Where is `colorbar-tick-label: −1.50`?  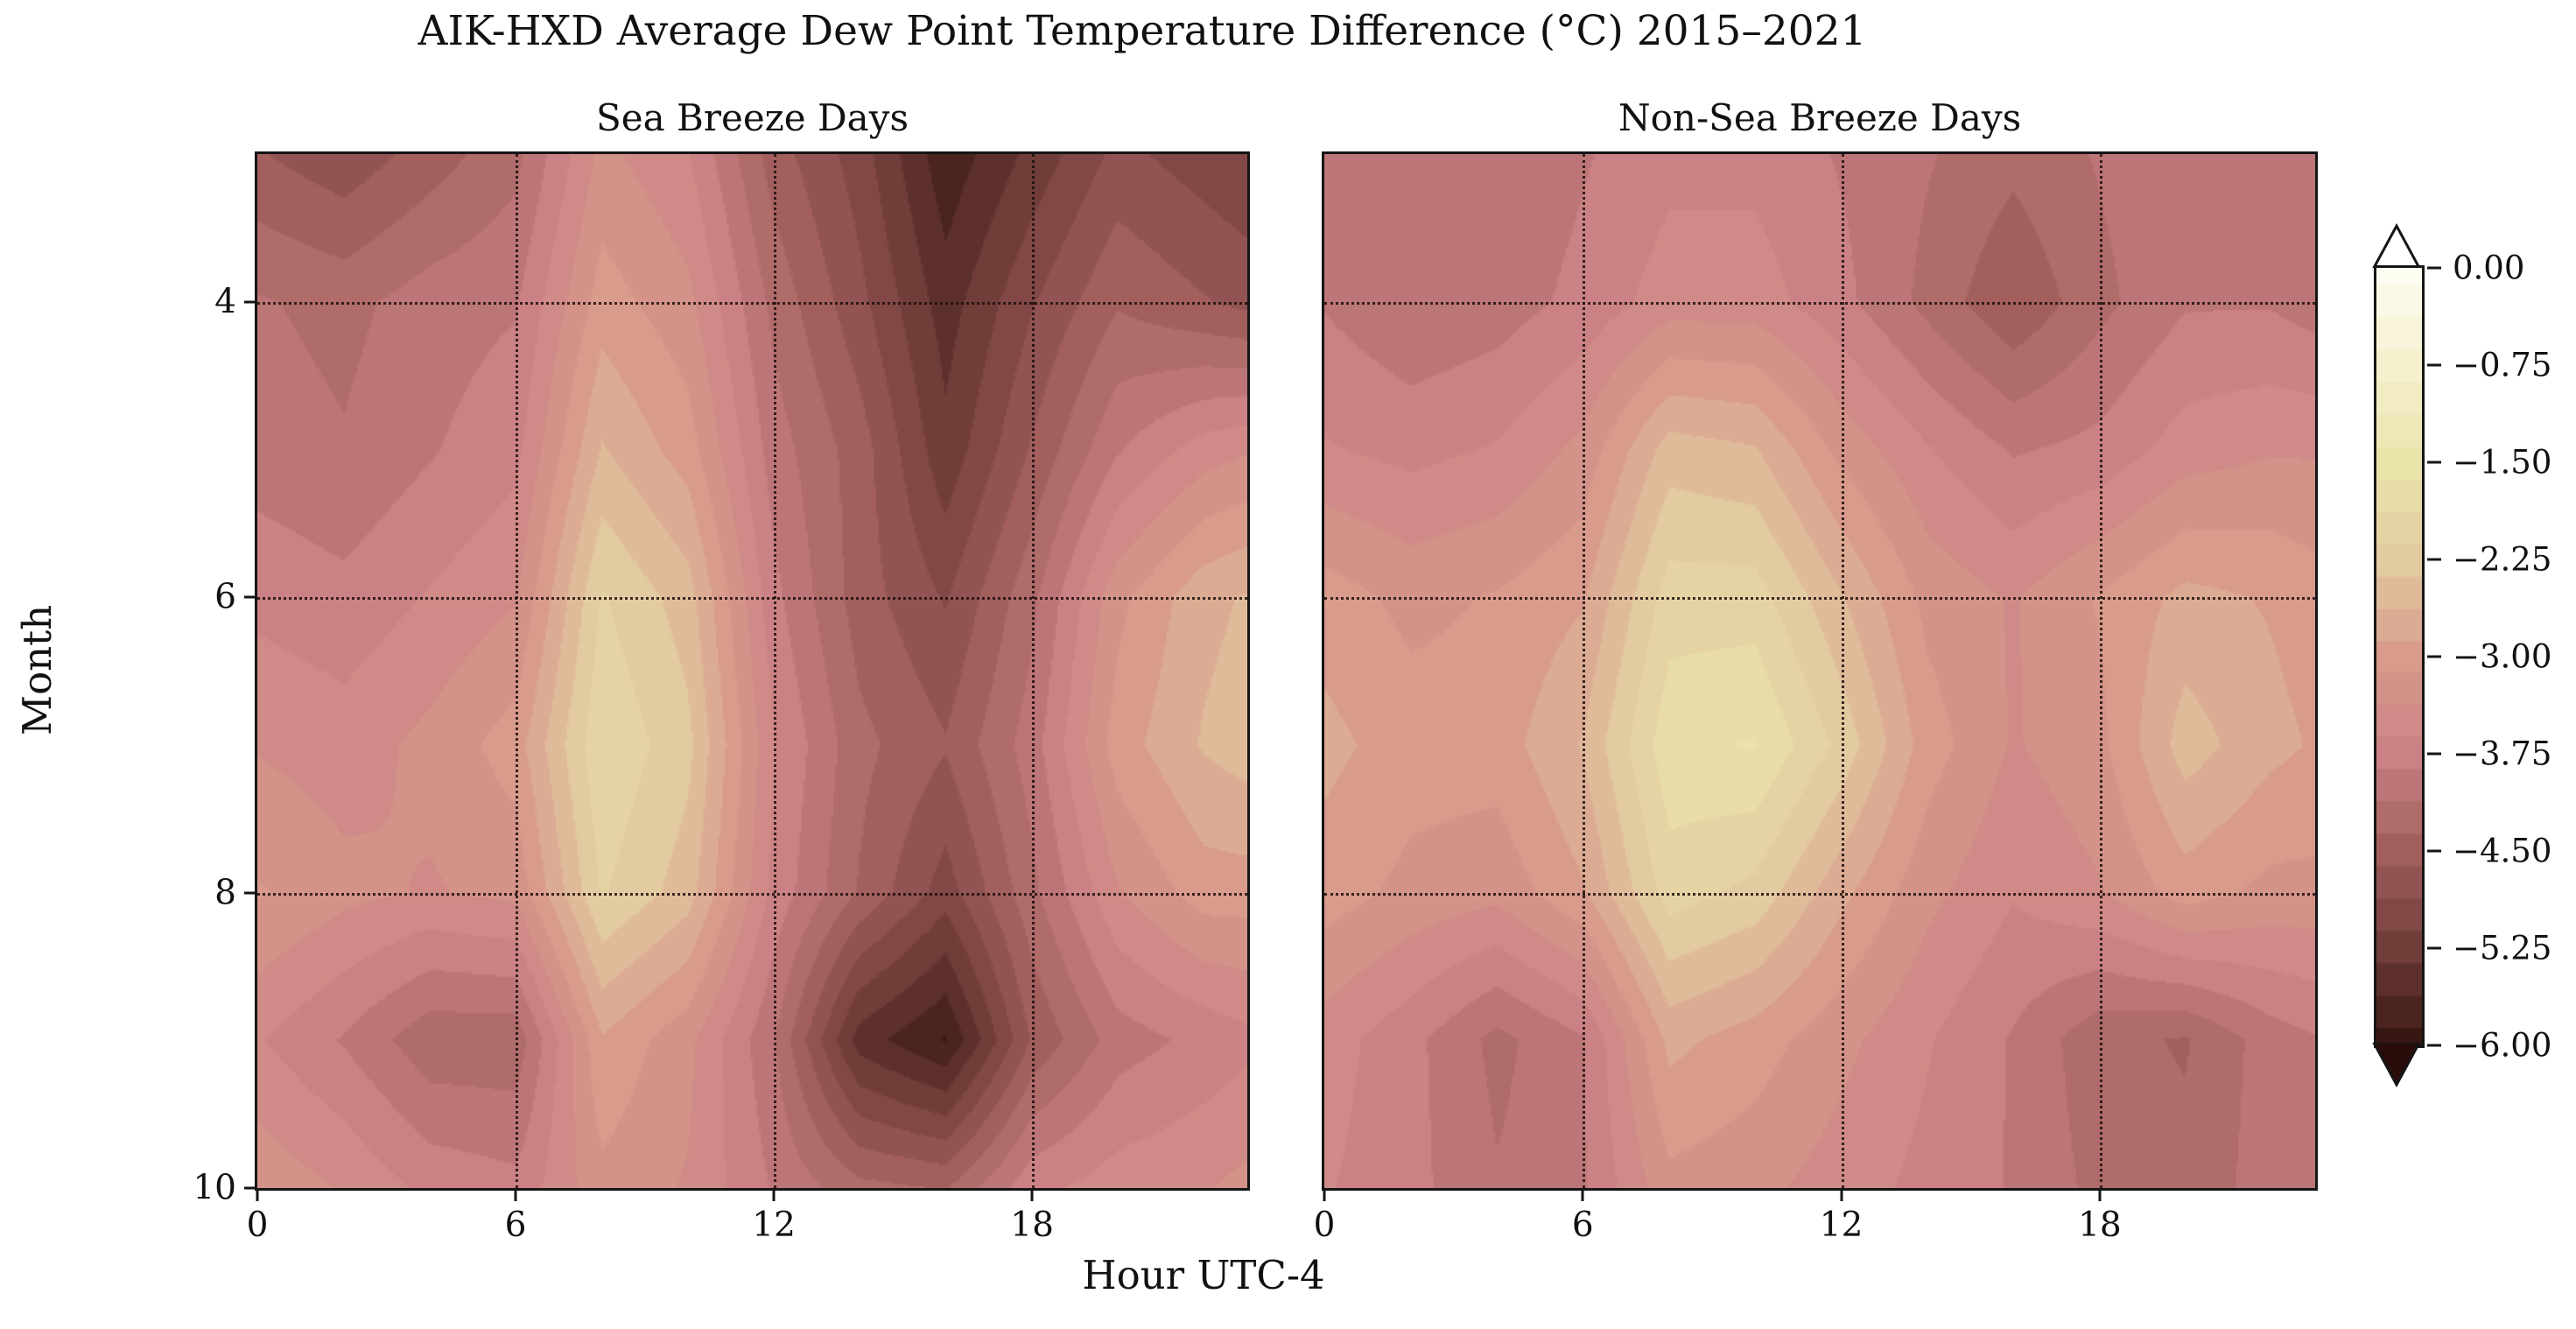
colorbar-tick-label: −1.50 is located at coordinates (2503, 463).